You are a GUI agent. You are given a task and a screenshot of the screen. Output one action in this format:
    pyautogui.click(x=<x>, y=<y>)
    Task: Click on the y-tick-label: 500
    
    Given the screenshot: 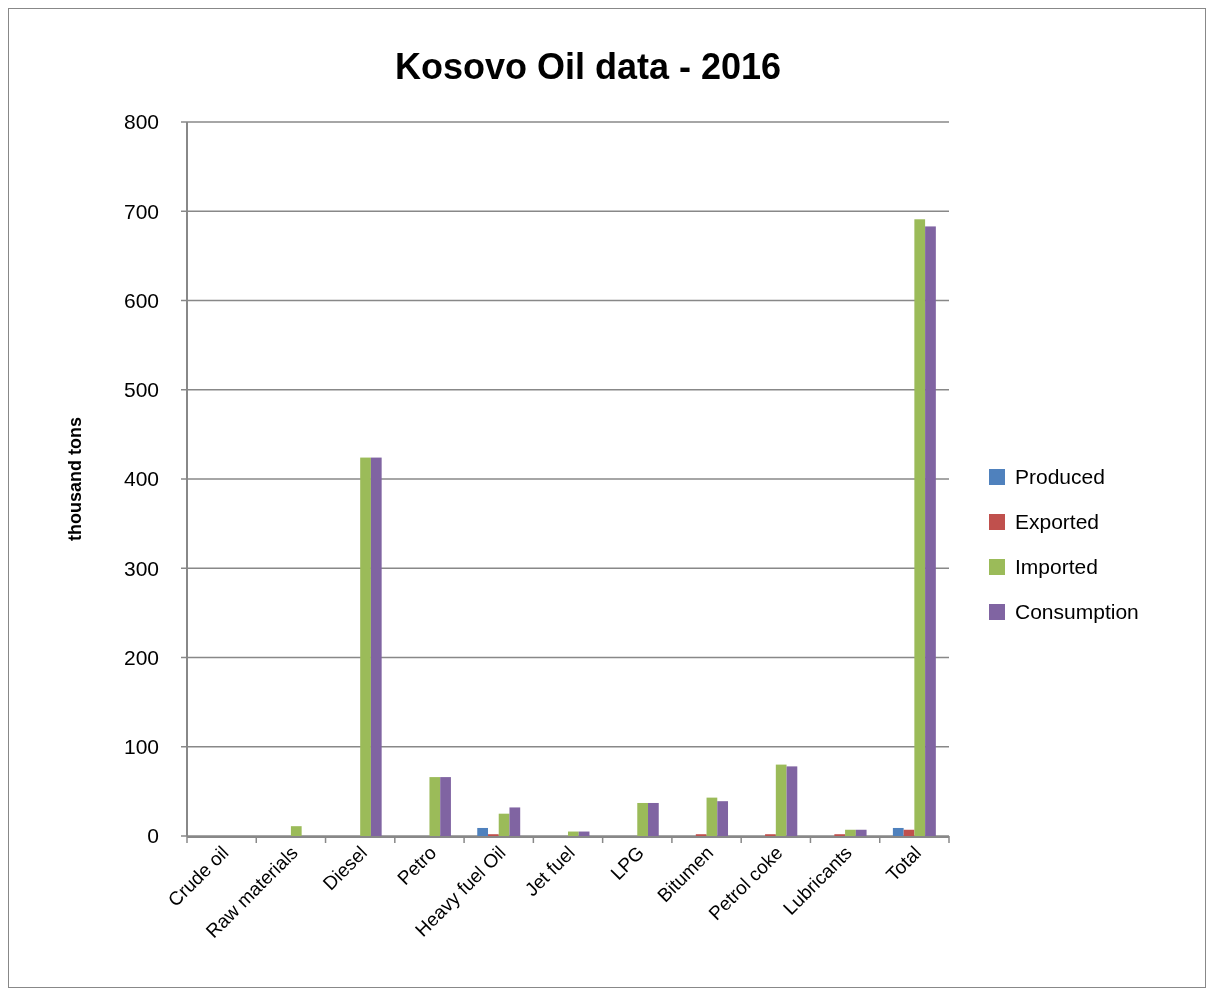 What is the action you would take?
    pyautogui.click(x=141, y=390)
    